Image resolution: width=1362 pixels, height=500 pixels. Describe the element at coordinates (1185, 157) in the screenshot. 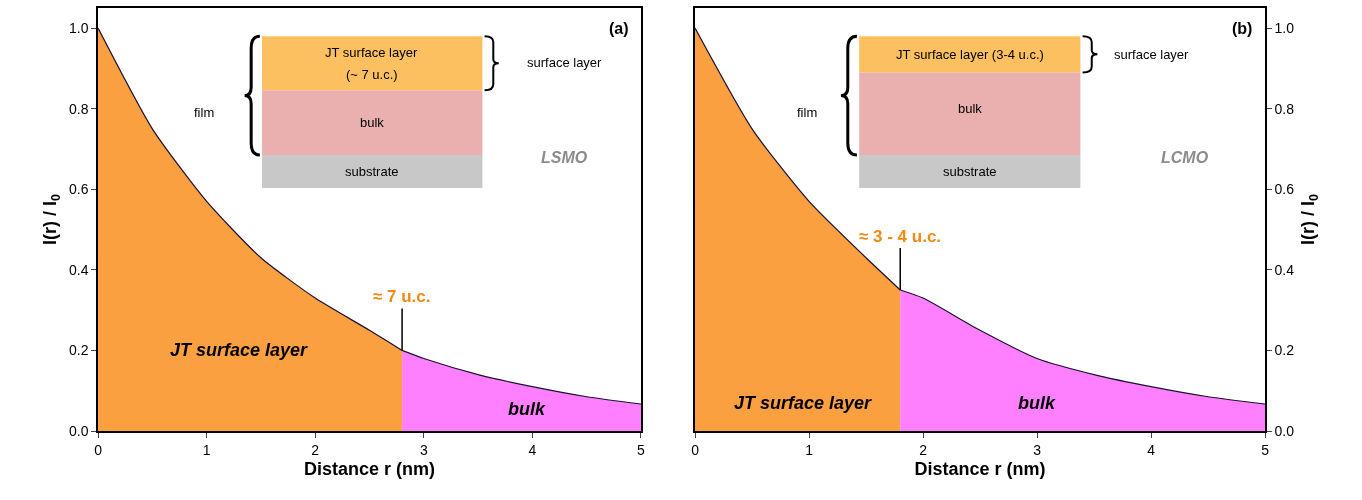

I see `annotation: LCMO` at that location.